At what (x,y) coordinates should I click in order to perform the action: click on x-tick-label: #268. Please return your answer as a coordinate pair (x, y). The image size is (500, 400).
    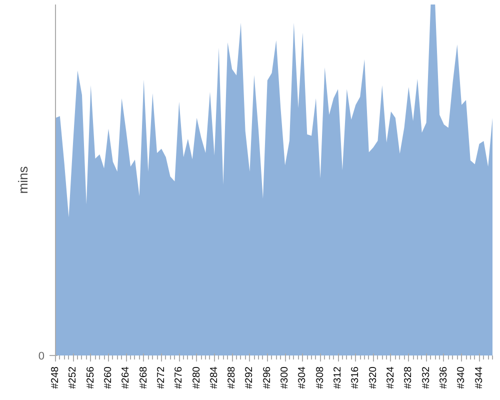
    Looking at the image, I should click on (144, 377).